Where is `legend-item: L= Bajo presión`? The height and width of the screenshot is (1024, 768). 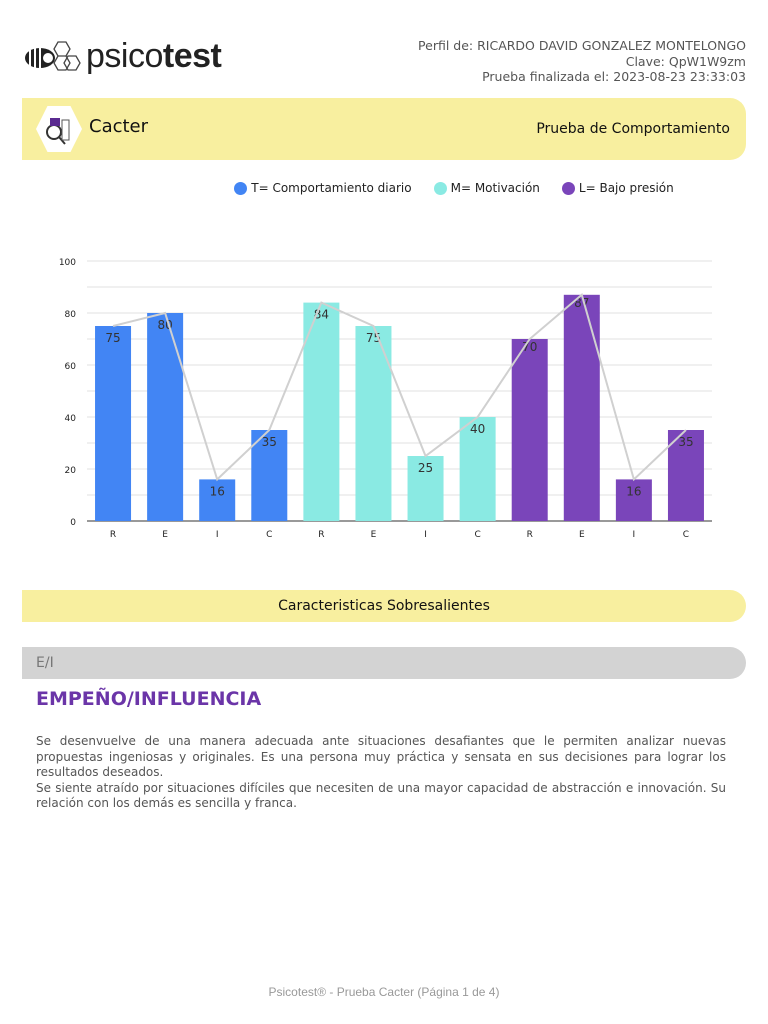 legend-item: L= Bajo presión is located at coordinates (617, 188).